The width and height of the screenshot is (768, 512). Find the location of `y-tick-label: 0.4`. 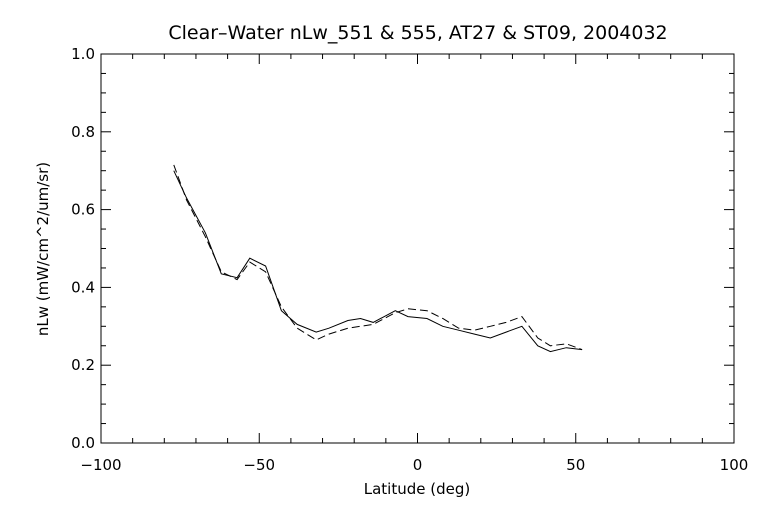

y-tick-label: 0.4 is located at coordinates (83, 287).